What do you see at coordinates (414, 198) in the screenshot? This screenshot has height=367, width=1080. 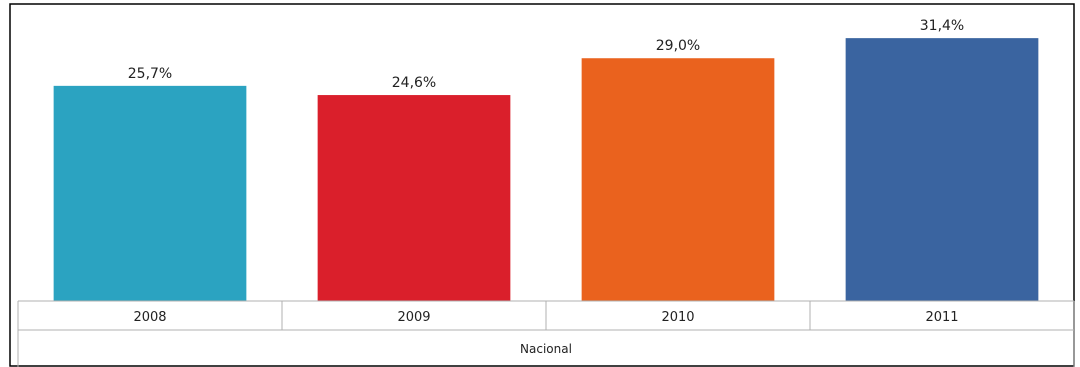 I see `bar-2009` at bounding box center [414, 198].